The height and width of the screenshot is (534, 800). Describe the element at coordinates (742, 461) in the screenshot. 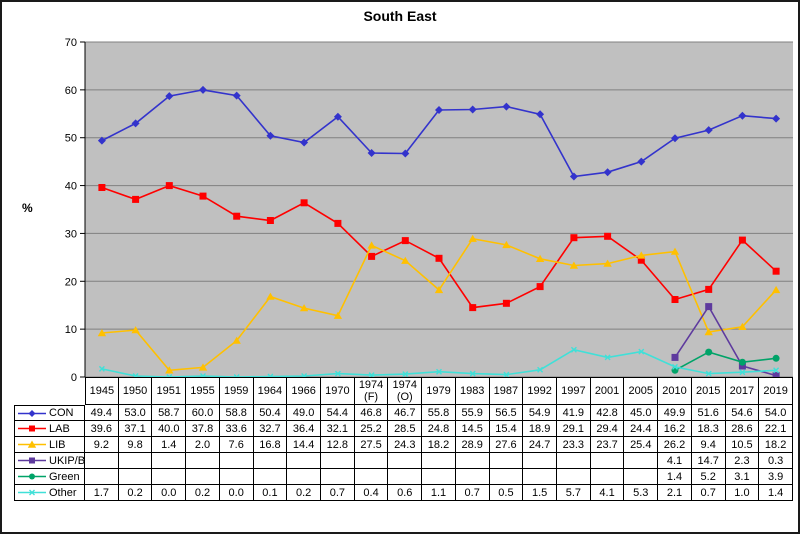

I see `table-value-cell: 2.3` at that location.